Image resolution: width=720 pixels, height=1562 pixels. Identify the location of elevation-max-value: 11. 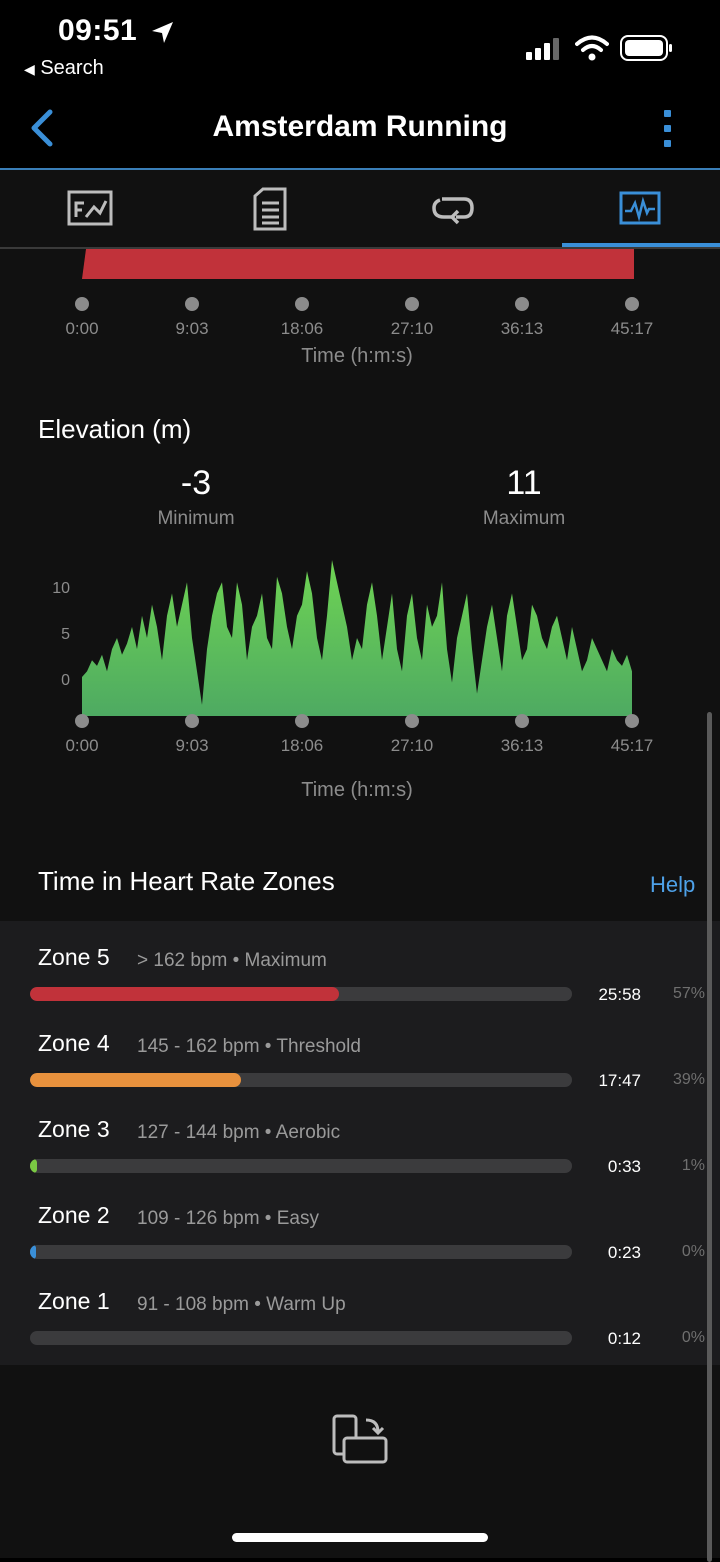
(524, 483).